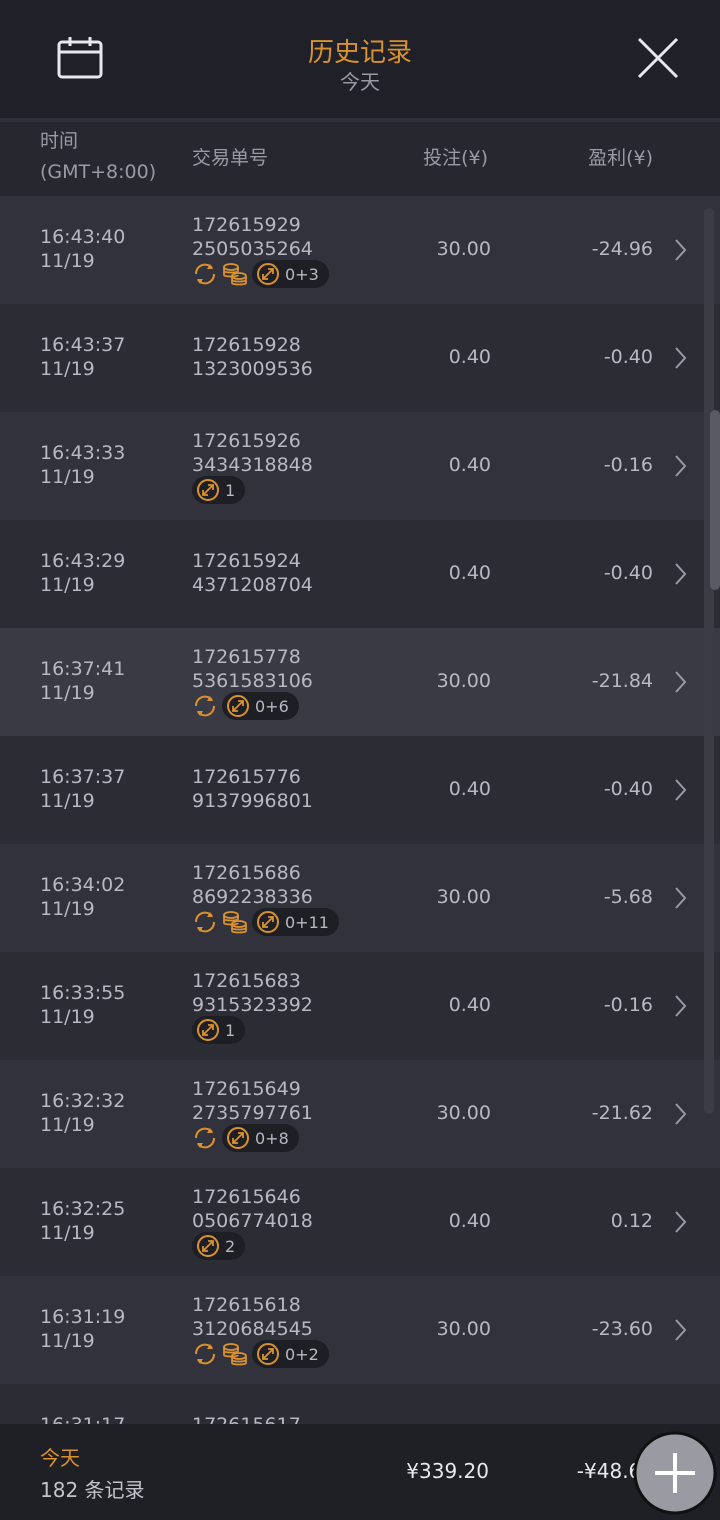  I want to click on row-order-id: 1323009536, so click(252, 369).